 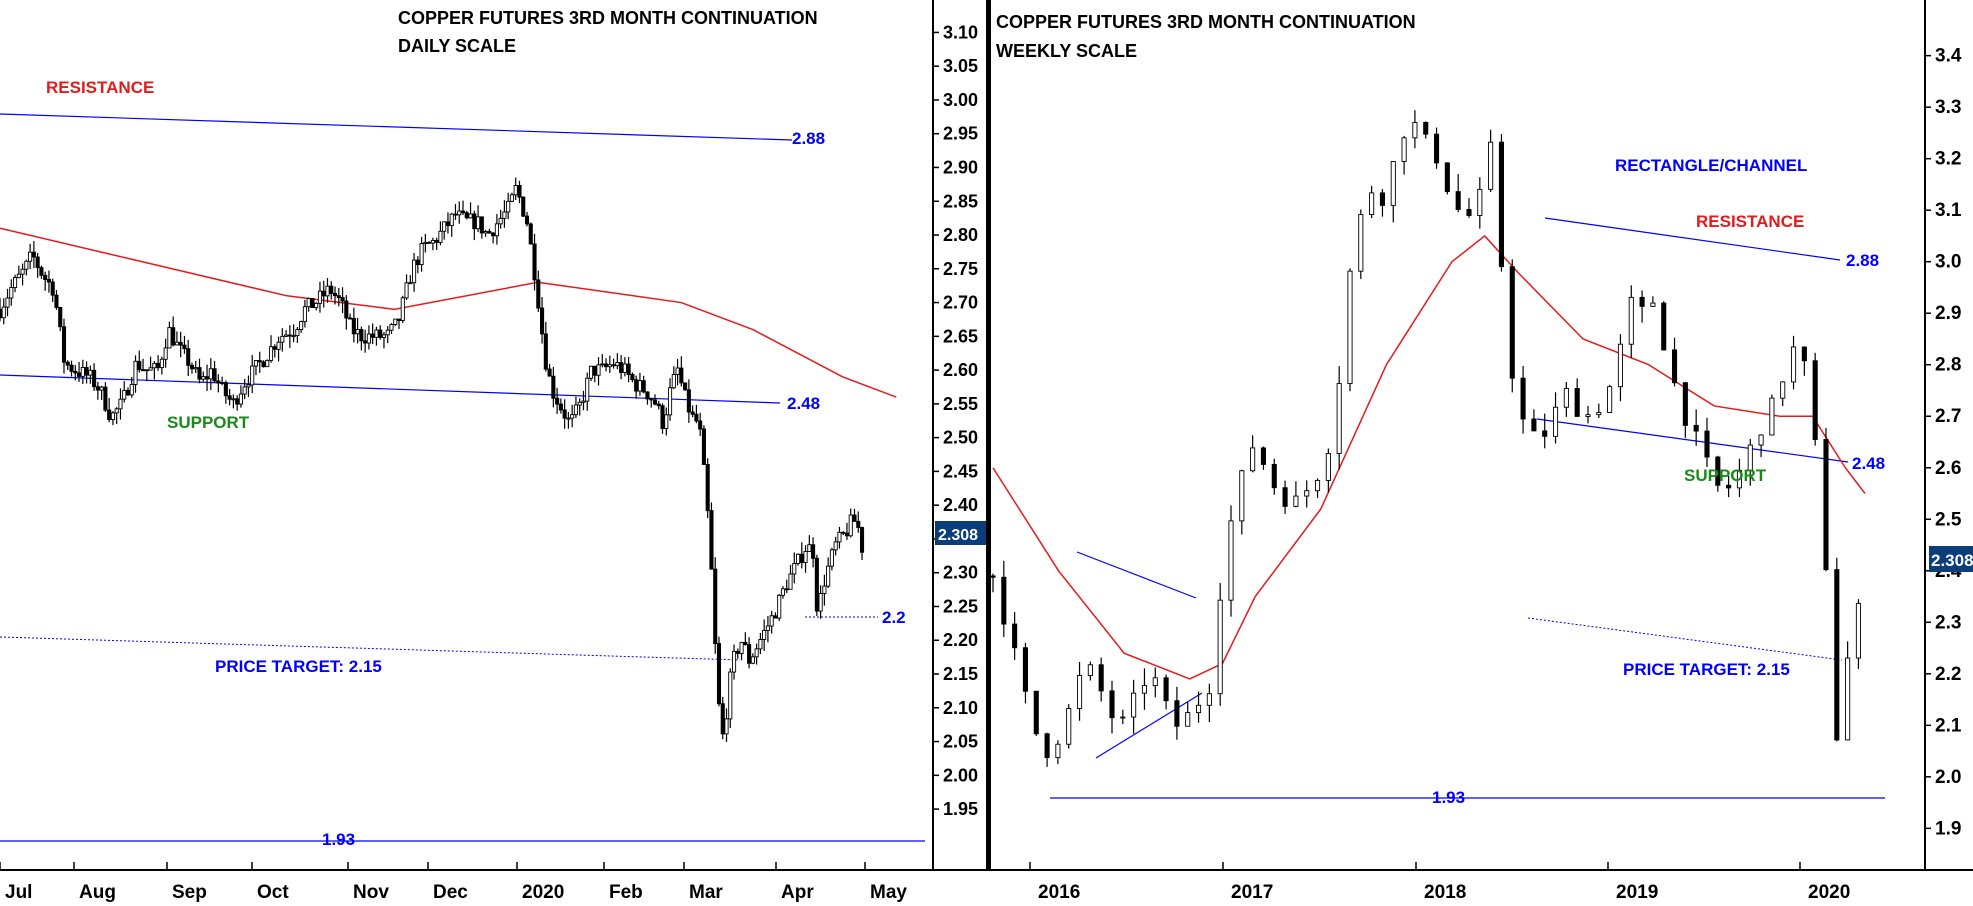 What do you see at coordinates (960, 201) in the screenshot?
I see `y-tick-label: 2.85` at bounding box center [960, 201].